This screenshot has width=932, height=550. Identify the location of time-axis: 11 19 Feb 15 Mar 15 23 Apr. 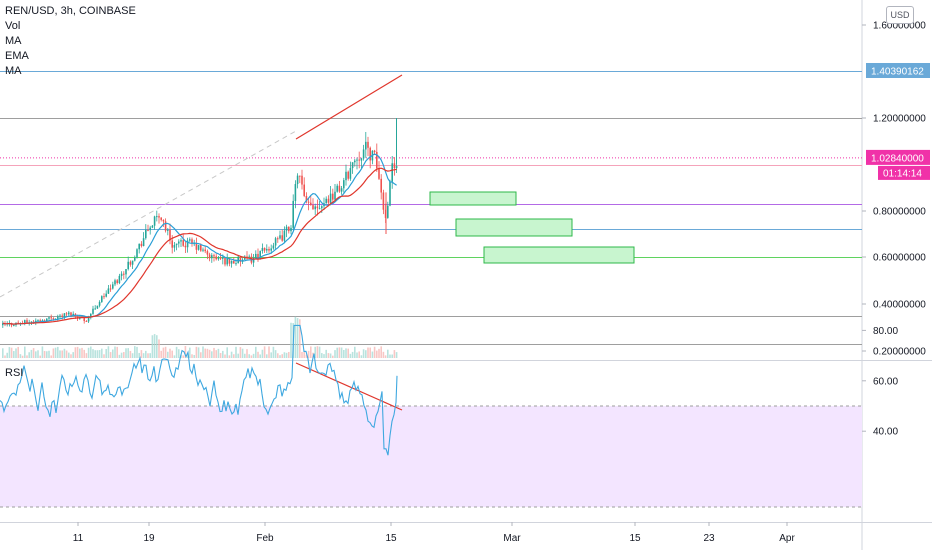
(434, 533).